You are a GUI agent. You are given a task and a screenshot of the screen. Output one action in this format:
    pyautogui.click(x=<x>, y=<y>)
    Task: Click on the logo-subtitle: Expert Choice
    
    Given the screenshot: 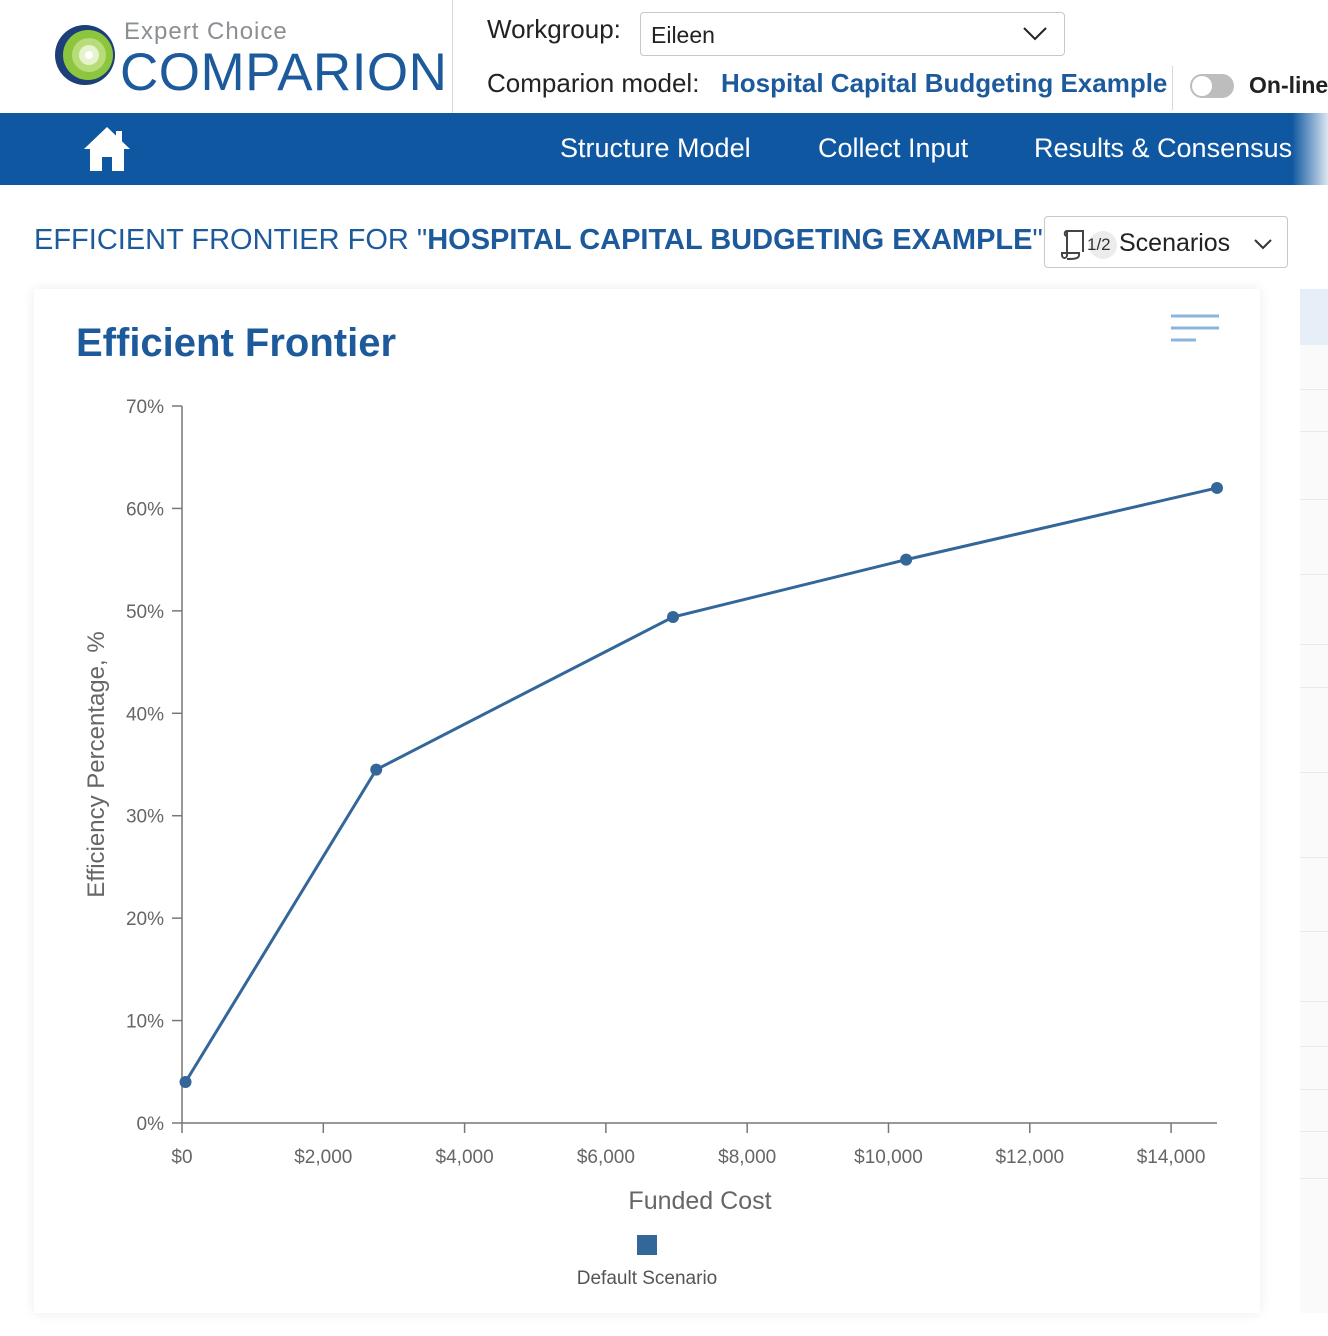 What is the action you would take?
    pyautogui.click(x=206, y=31)
    